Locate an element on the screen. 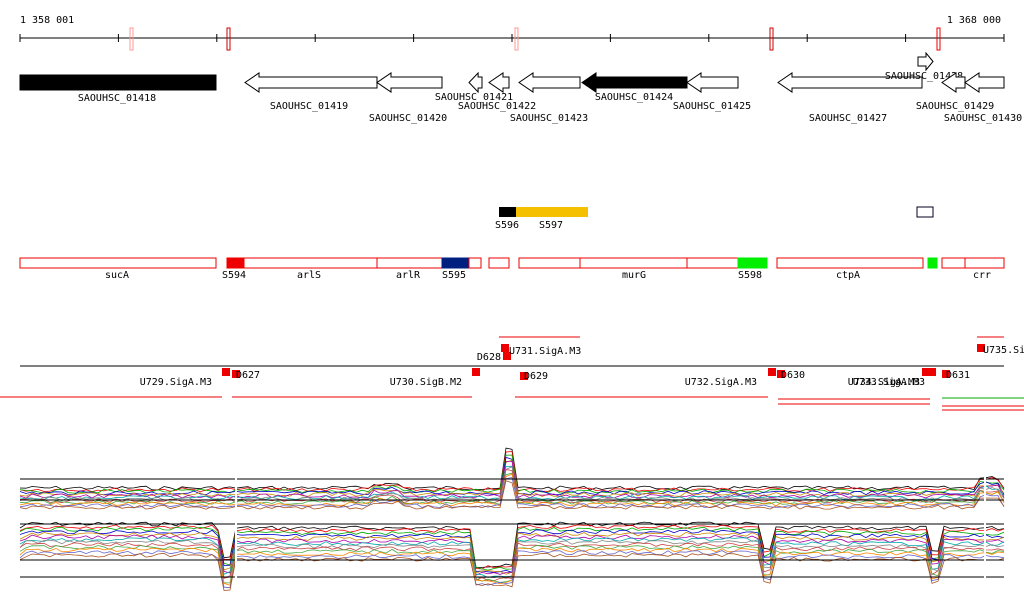 This screenshot has height=611, width=1024. promoter-label: D631 is located at coordinates (958, 375).